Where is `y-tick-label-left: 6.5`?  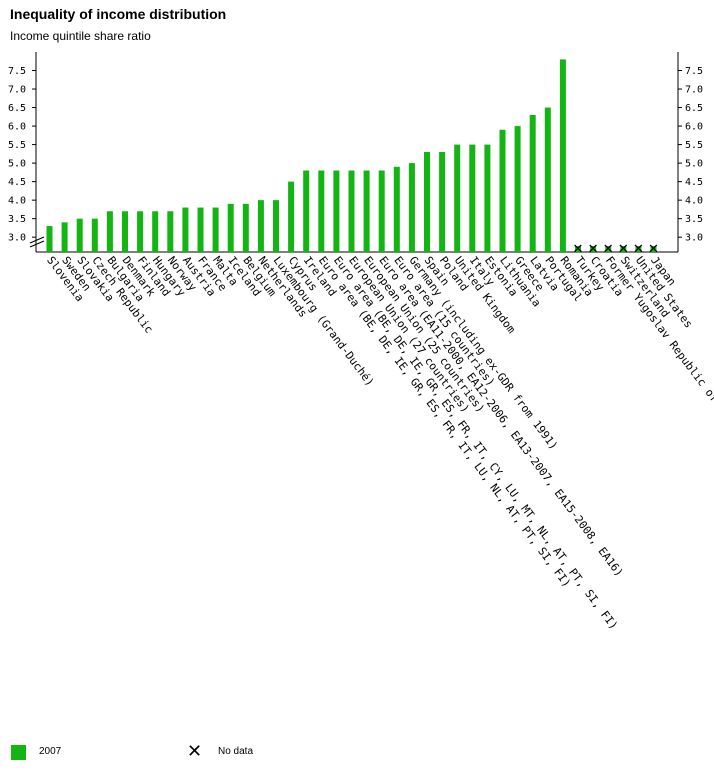
y-tick-label-left: 6.5 is located at coordinates (17, 108).